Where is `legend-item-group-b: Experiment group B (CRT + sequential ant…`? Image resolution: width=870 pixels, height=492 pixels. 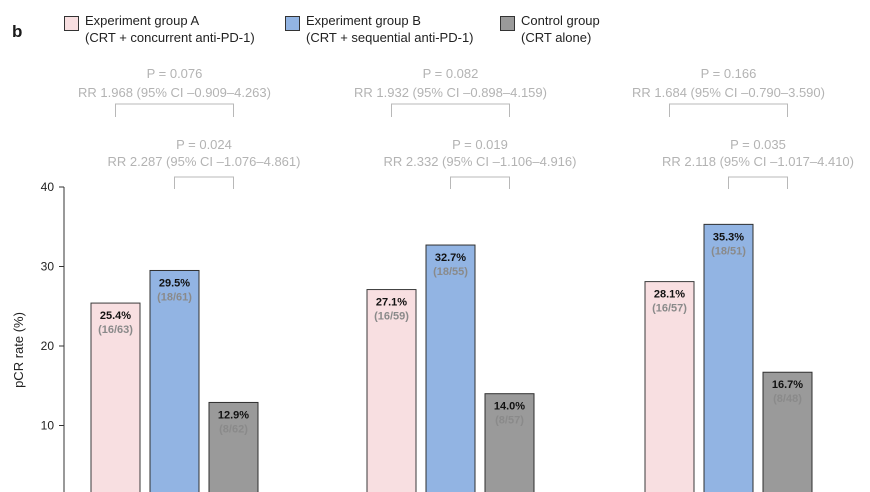
legend-item-group-b: Experiment group B (CRT + sequential ant… is located at coordinates (379, 29).